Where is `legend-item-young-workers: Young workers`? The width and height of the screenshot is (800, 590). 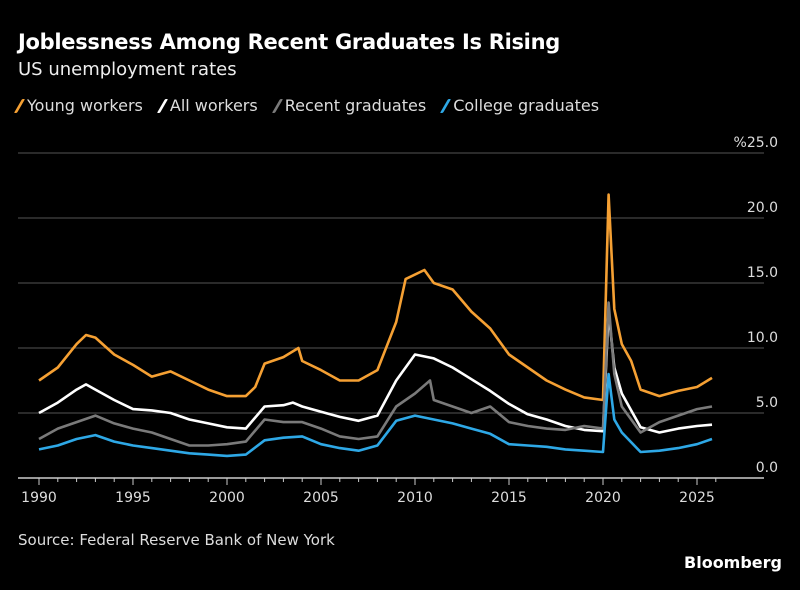
legend-item-young-workers: Young workers is located at coordinates (78, 105).